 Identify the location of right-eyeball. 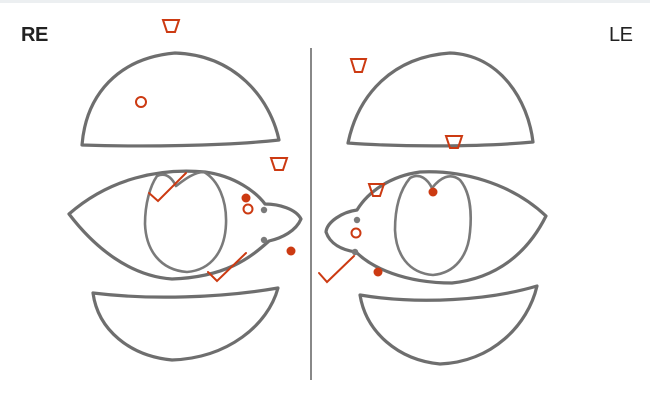
(185, 225).